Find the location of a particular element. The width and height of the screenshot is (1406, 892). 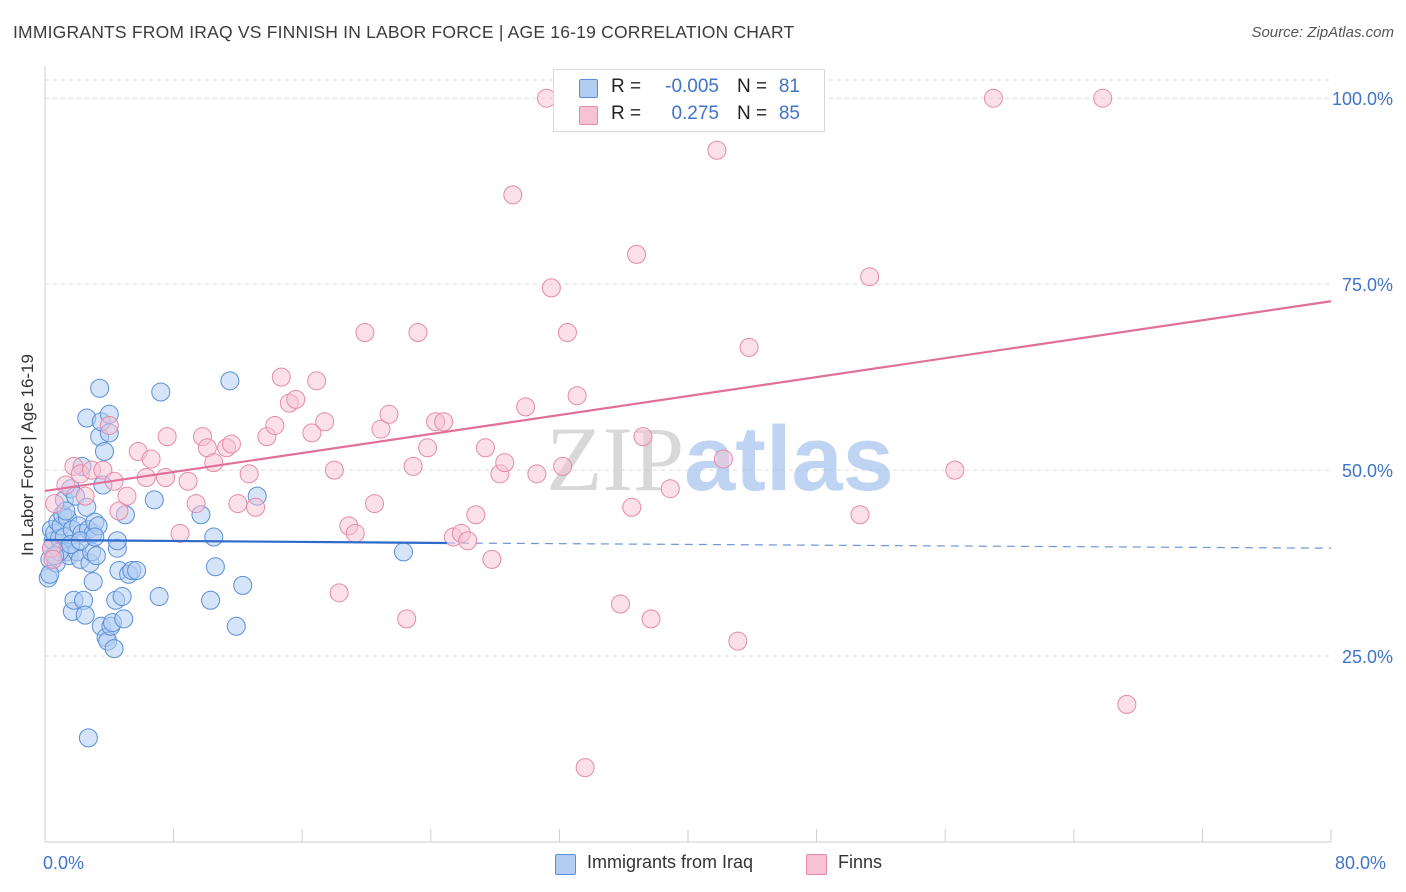

y-tick-labels: 25.0% 50.0% 75.0% 100.0% is located at coordinates (1362, 378).